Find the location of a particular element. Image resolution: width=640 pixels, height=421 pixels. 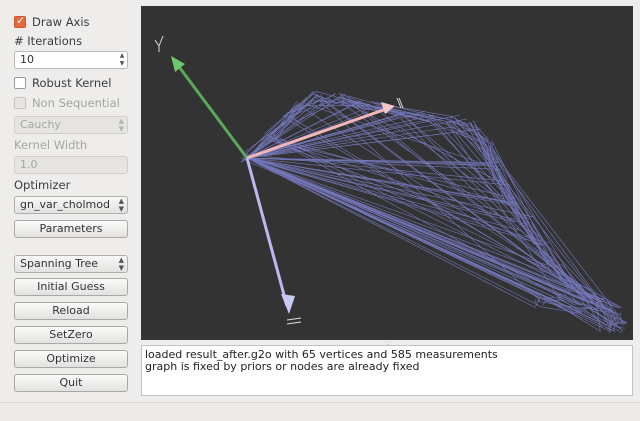

kernel-type-value: Cauchy is located at coordinates (40, 124).